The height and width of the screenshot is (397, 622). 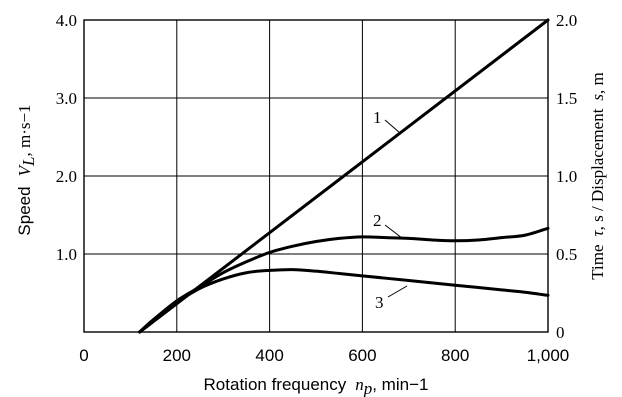 I want to click on y-left-tick-labels: 4.0 3.0 2.0 1.0, so click(x=66, y=137).